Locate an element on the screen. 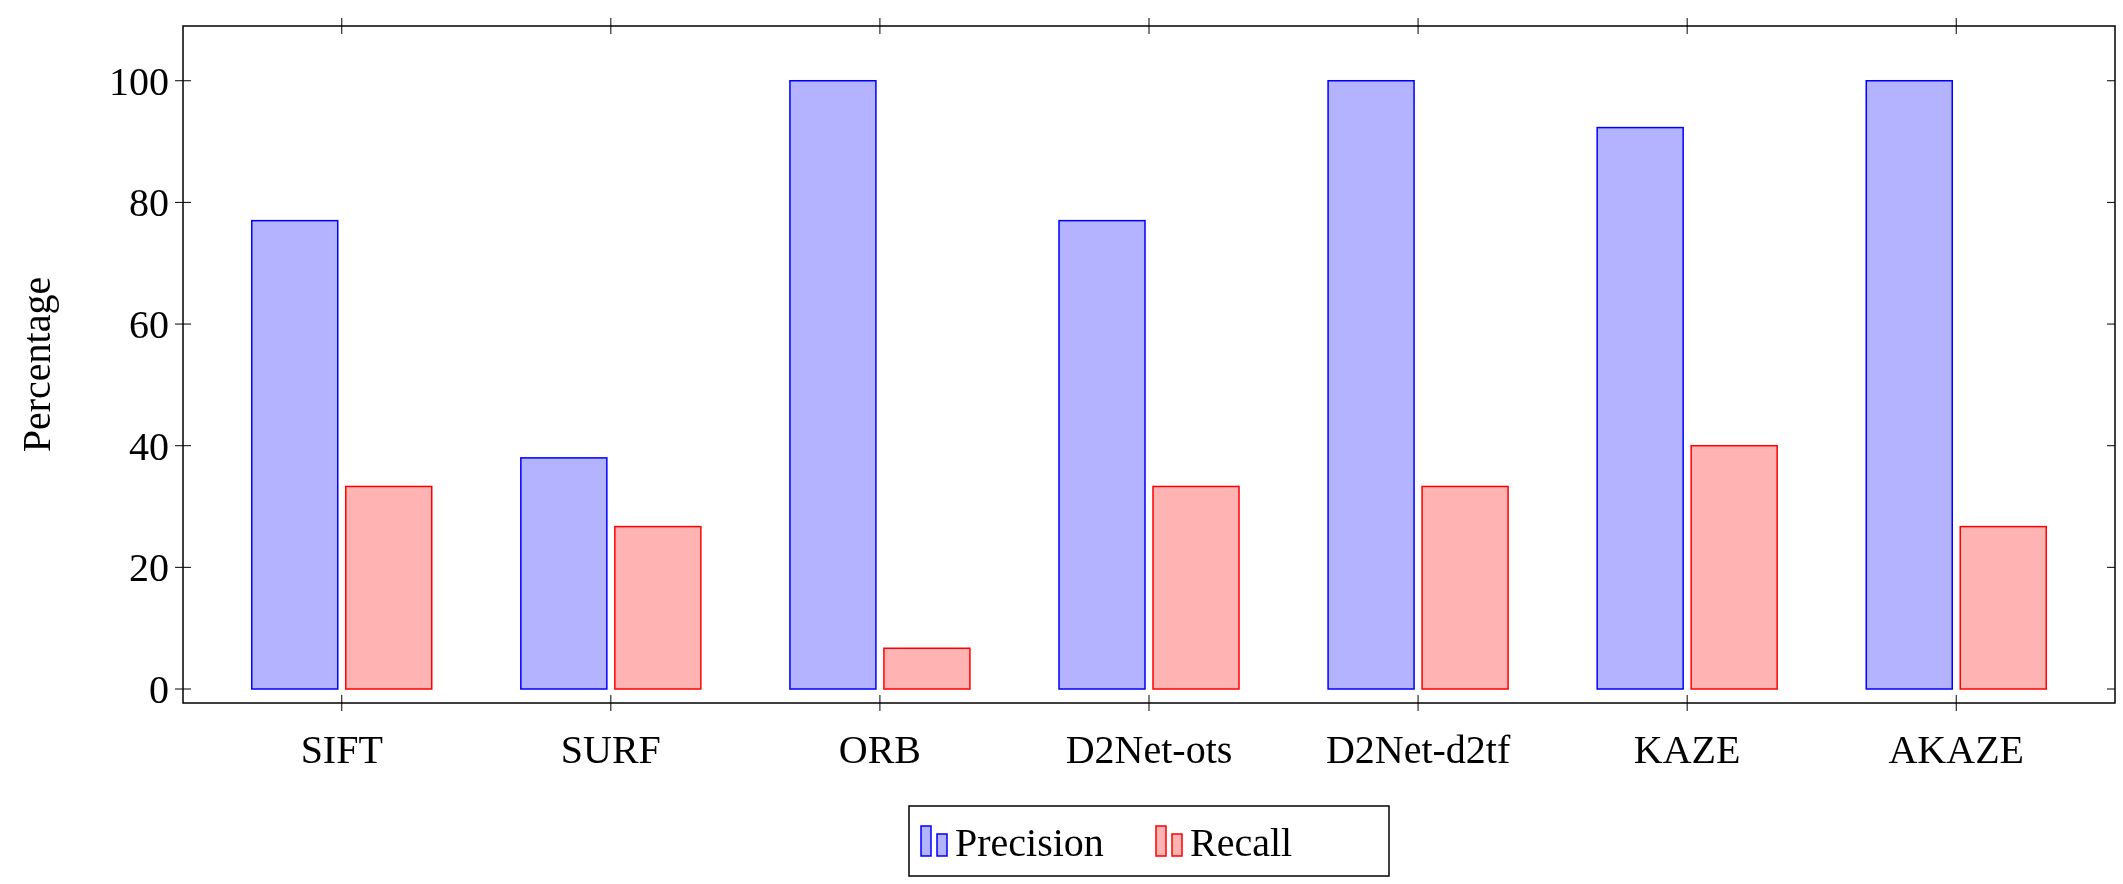 This screenshot has height=884, width=2123. y-tick-label: 60 is located at coordinates (149, 325).